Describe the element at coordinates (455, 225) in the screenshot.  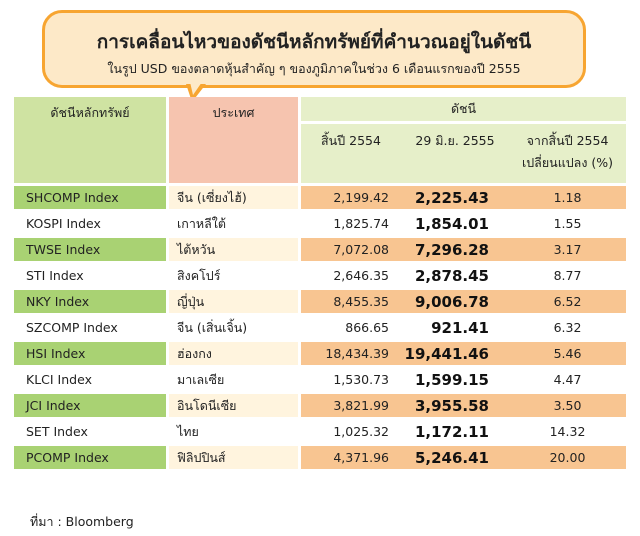
I see `cell-jun-2555: 1,854.01` at that location.